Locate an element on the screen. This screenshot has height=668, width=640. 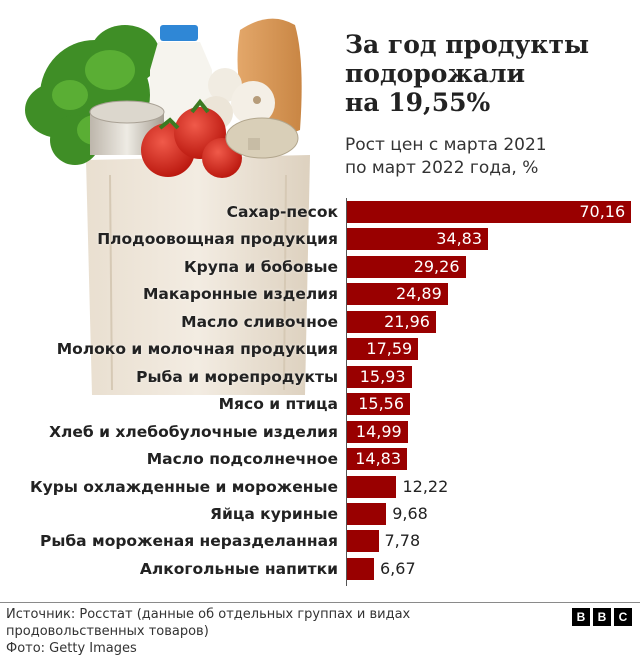
bar: 14,99 is located at coordinates (377, 431).